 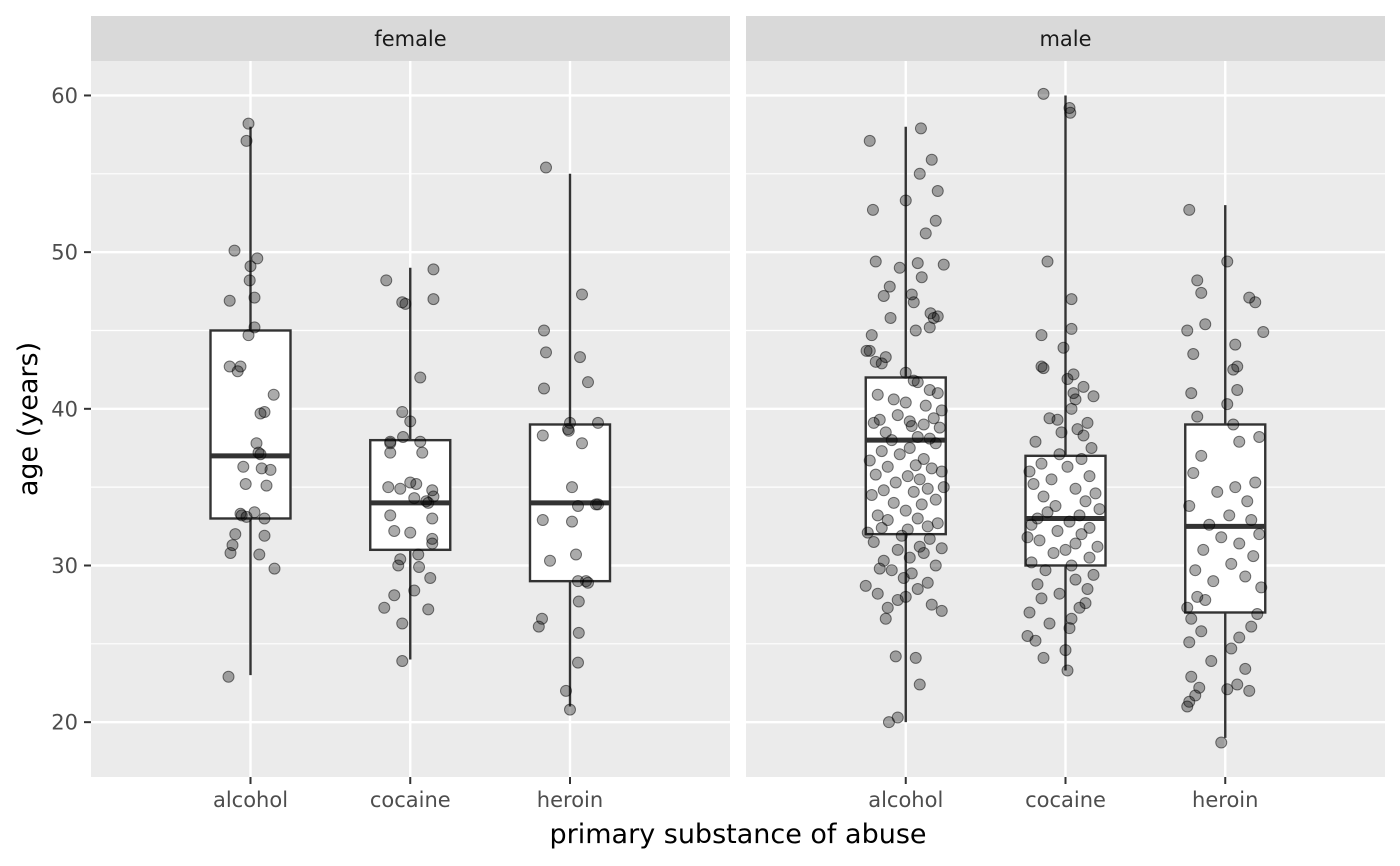 I want to click on y-tick-label-40: 40, so click(x=64, y=409).